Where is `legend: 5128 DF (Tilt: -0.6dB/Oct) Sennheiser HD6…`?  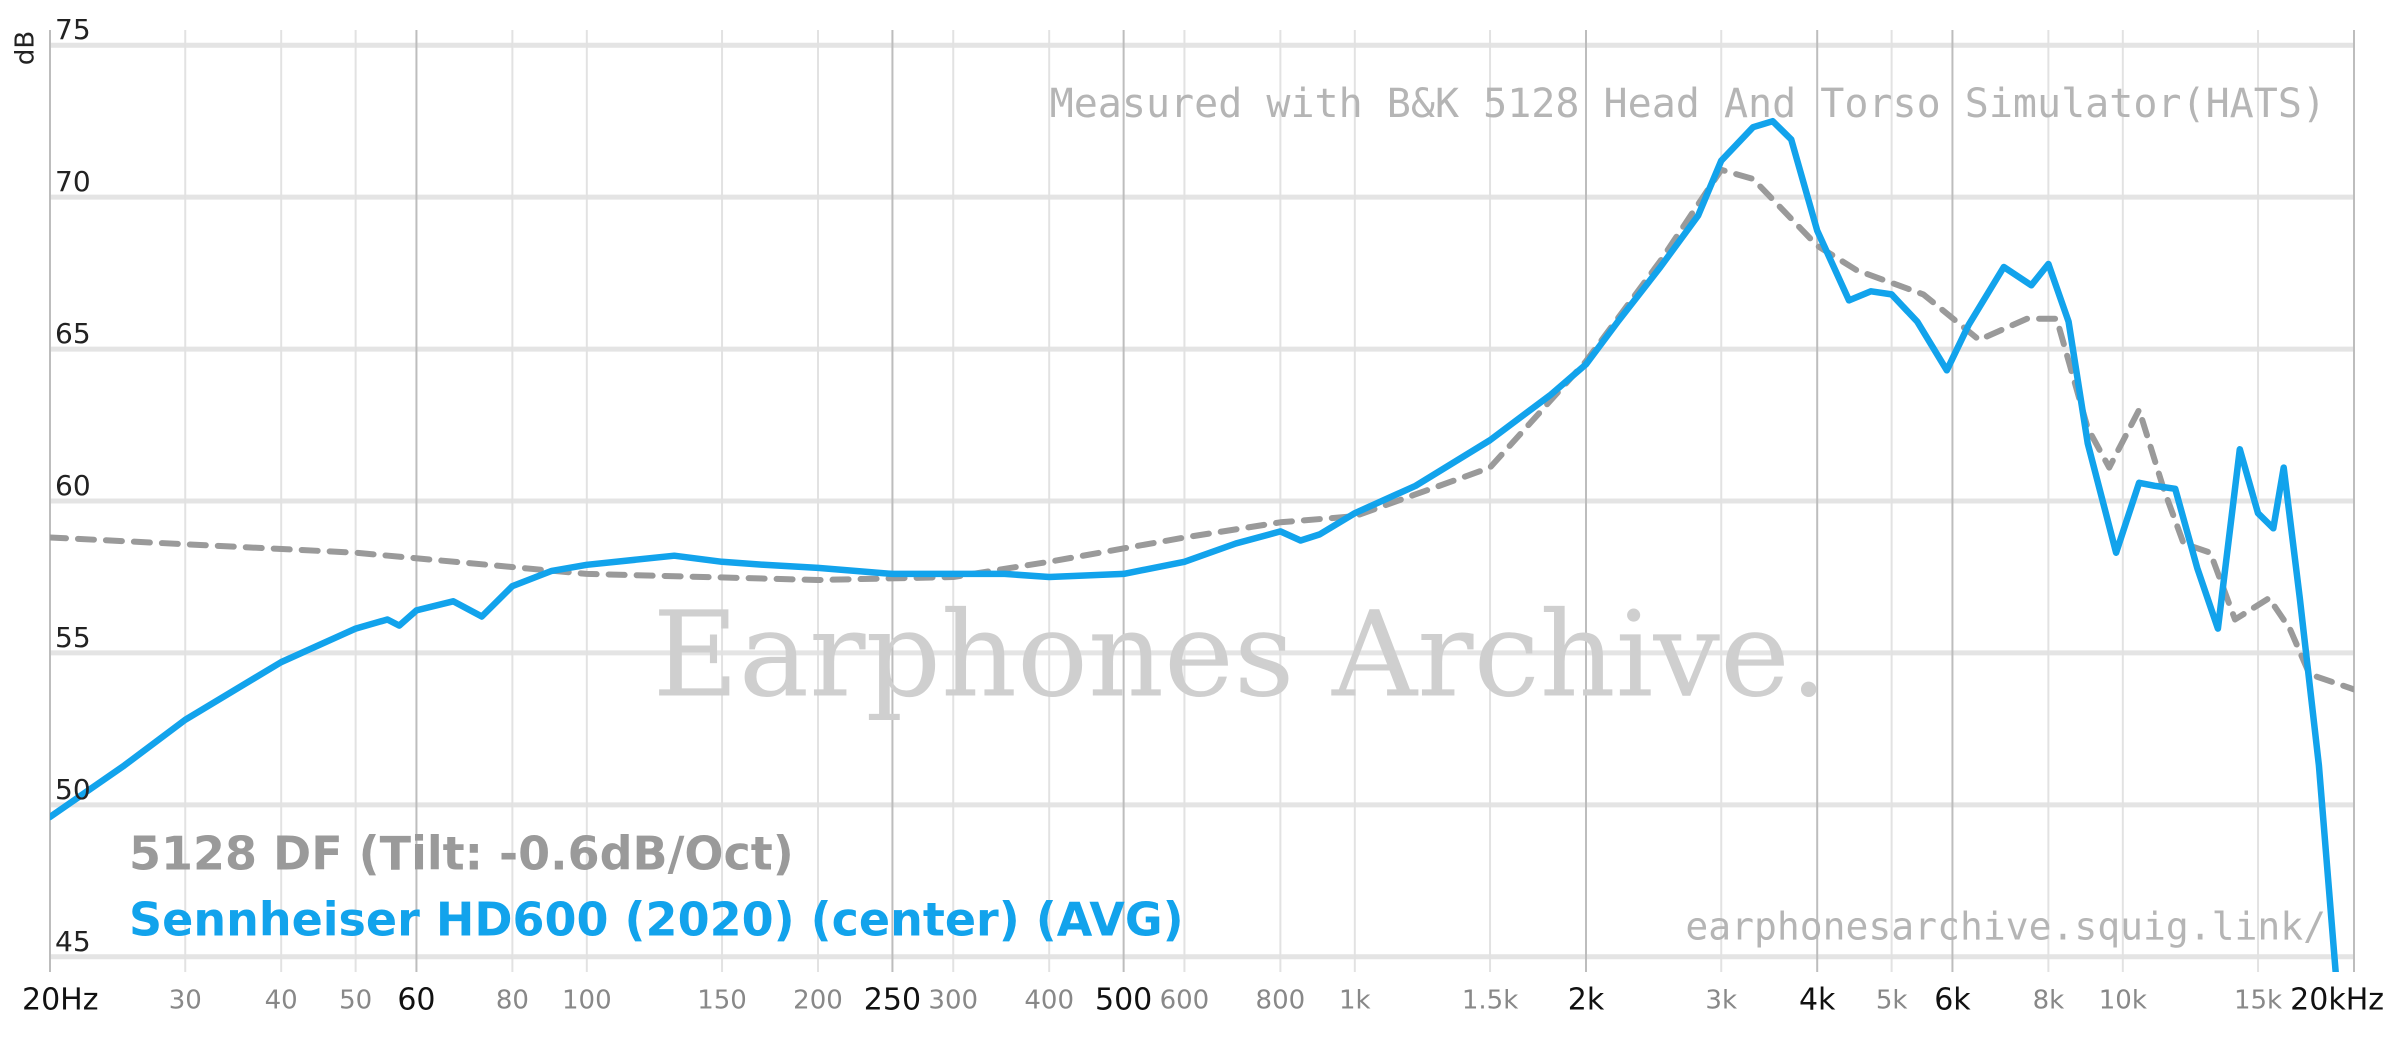
legend: 5128 DF (Tilt: -0.6dB/Oct) Sennheiser HD6… is located at coordinates (656, 887).